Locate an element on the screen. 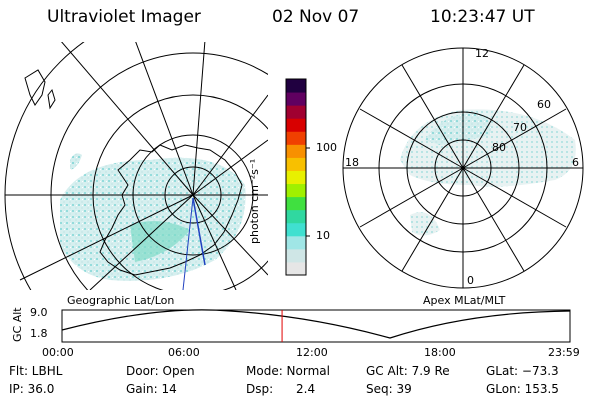 This screenshot has height=400, width=600. mode-readout: Mode: Normal is located at coordinates (288, 371).